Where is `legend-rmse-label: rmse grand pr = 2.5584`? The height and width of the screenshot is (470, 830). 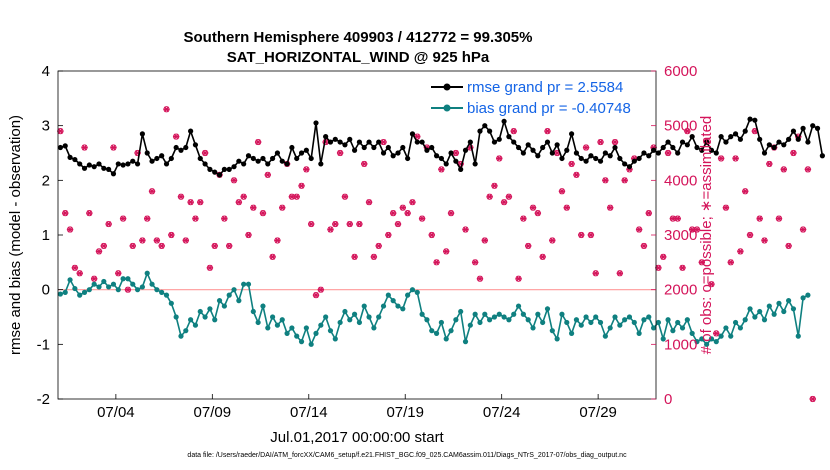 legend-rmse-label: rmse grand pr = 2.5584 is located at coordinates (545, 87).